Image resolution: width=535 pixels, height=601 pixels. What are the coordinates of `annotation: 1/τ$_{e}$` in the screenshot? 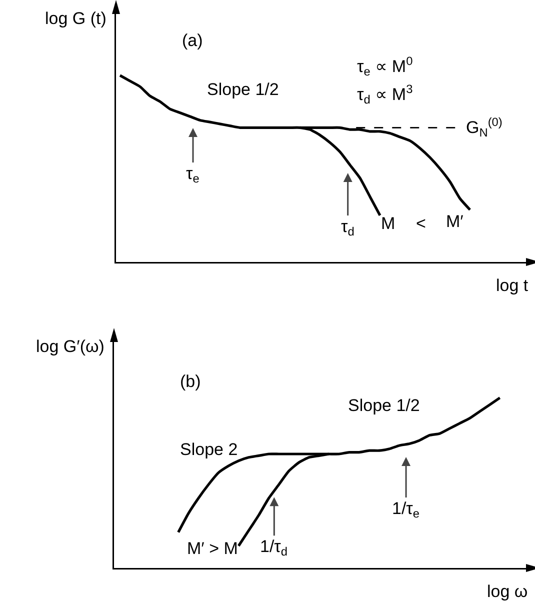 It's located at (406, 510).